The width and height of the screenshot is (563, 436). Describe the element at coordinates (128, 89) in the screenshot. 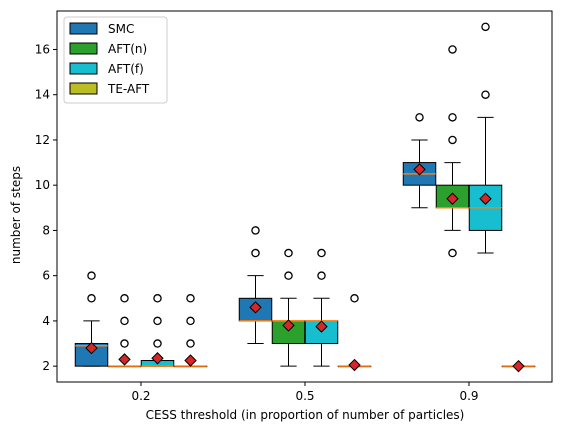

I see `legend-label: TE-AFT` at that location.